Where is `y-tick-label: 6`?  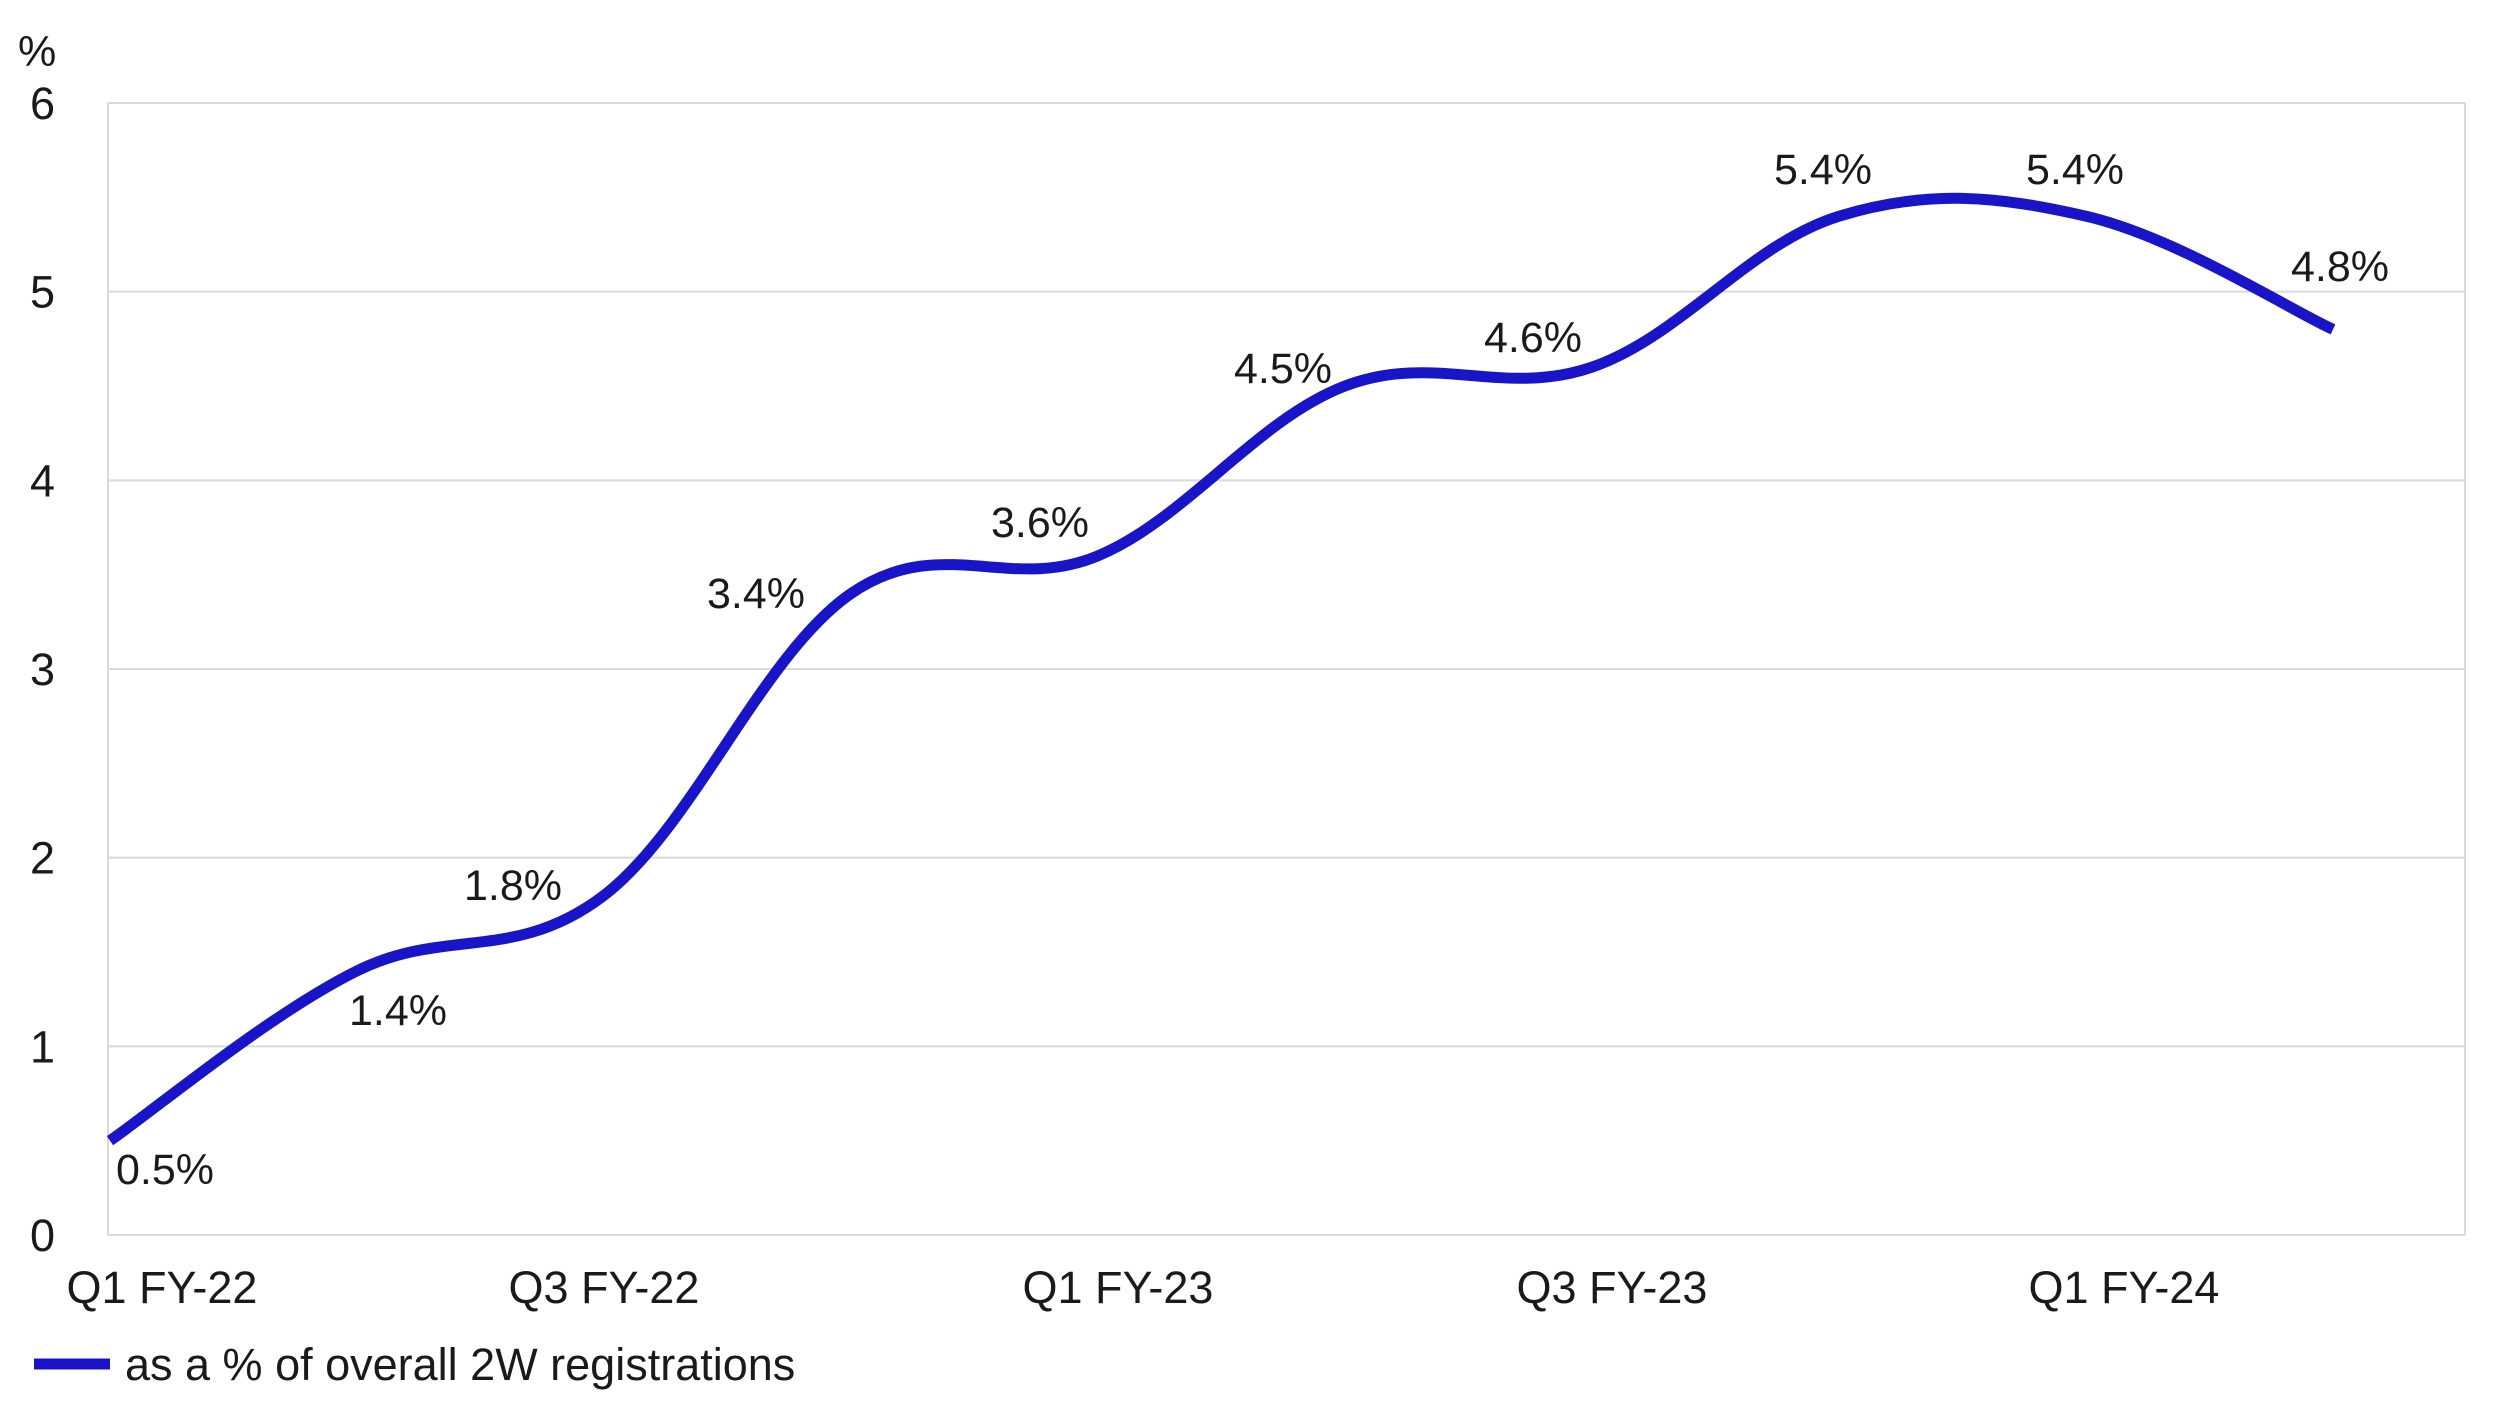 y-tick-label: 6 is located at coordinates (42, 103).